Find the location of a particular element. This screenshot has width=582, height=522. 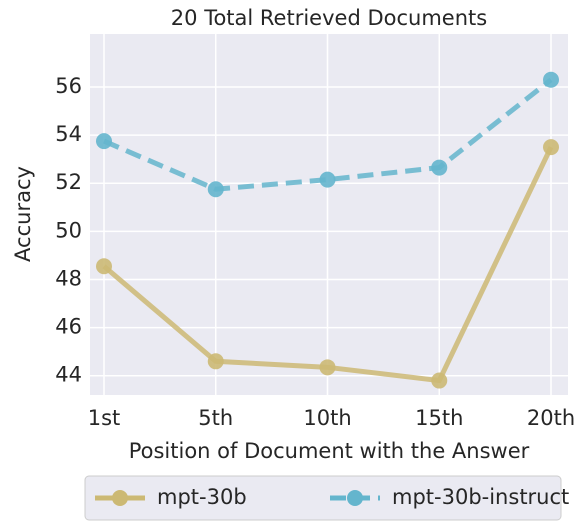

chart-title: 20 Total Retrieved Documents is located at coordinates (329, 18).